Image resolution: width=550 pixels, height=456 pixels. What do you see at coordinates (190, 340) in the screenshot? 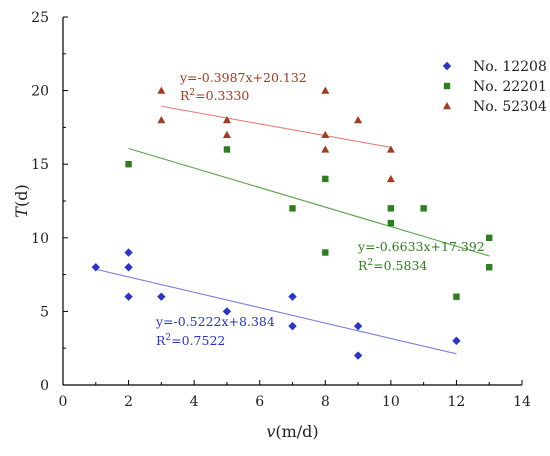
I see `fit-r-squared: R2=0.7522` at bounding box center [190, 340].